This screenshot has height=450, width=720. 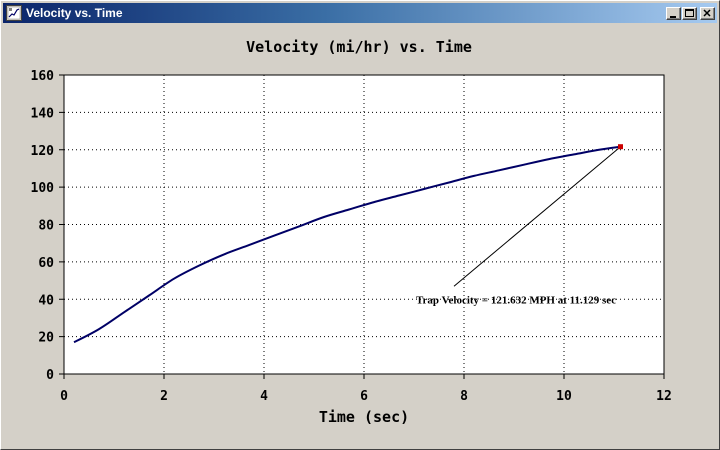 What do you see at coordinates (46, 226) in the screenshot?
I see `y-tick-label: 80` at bounding box center [46, 226].